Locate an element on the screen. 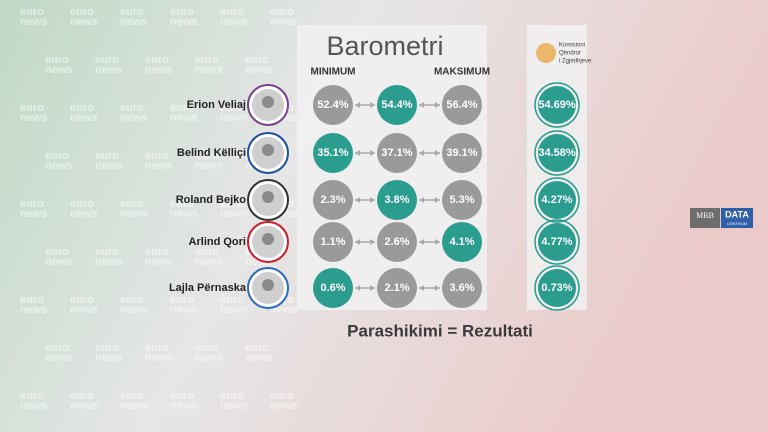 This screenshot has width=768, height=432. badge-text: CENTRUM is located at coordinates (737, 223).